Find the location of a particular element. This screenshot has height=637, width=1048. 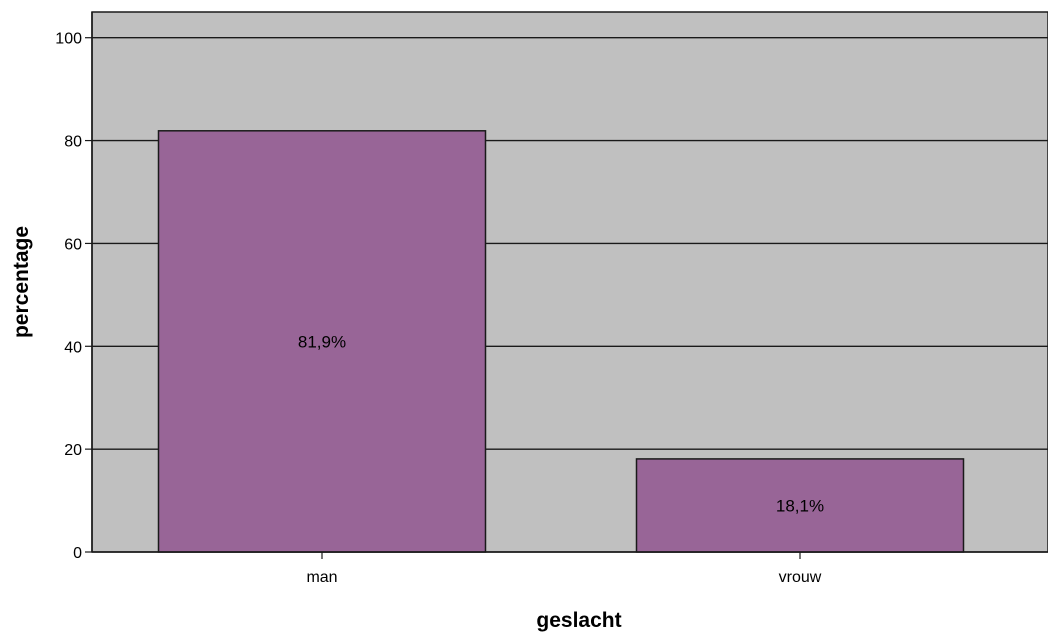

data-labels: 81,9% 18,1% is located at coordinates (561, 423).